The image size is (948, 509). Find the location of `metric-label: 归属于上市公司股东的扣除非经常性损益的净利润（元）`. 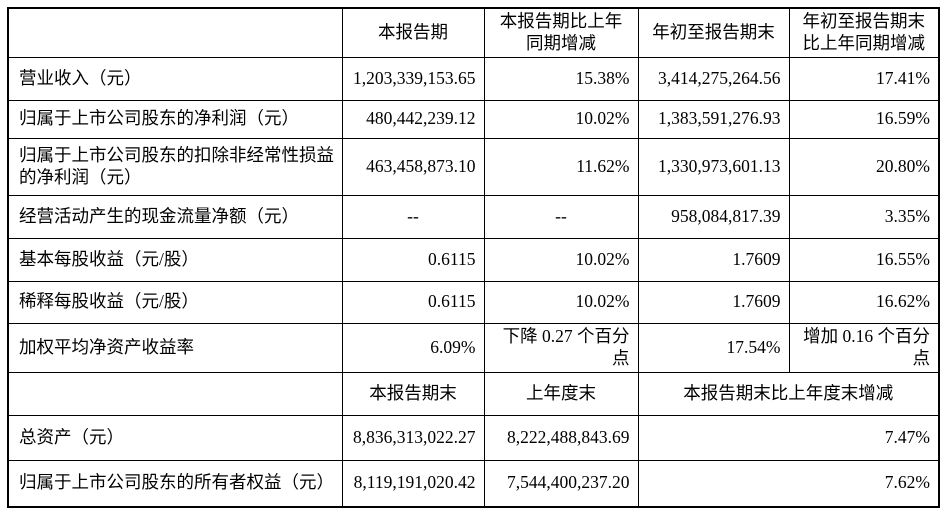

metric-label: 归属于上市公司股东的扣除非经常性损益的净利润（元） is located at coordinates (175, 166).